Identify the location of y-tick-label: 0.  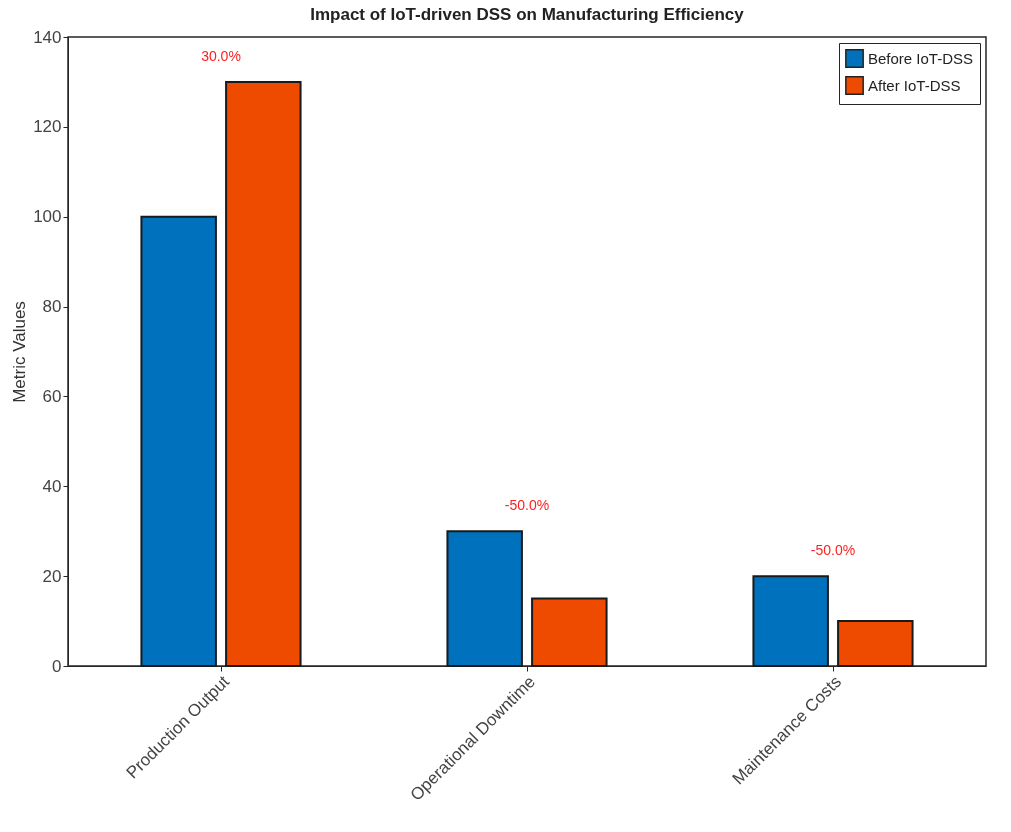
(57, 666).